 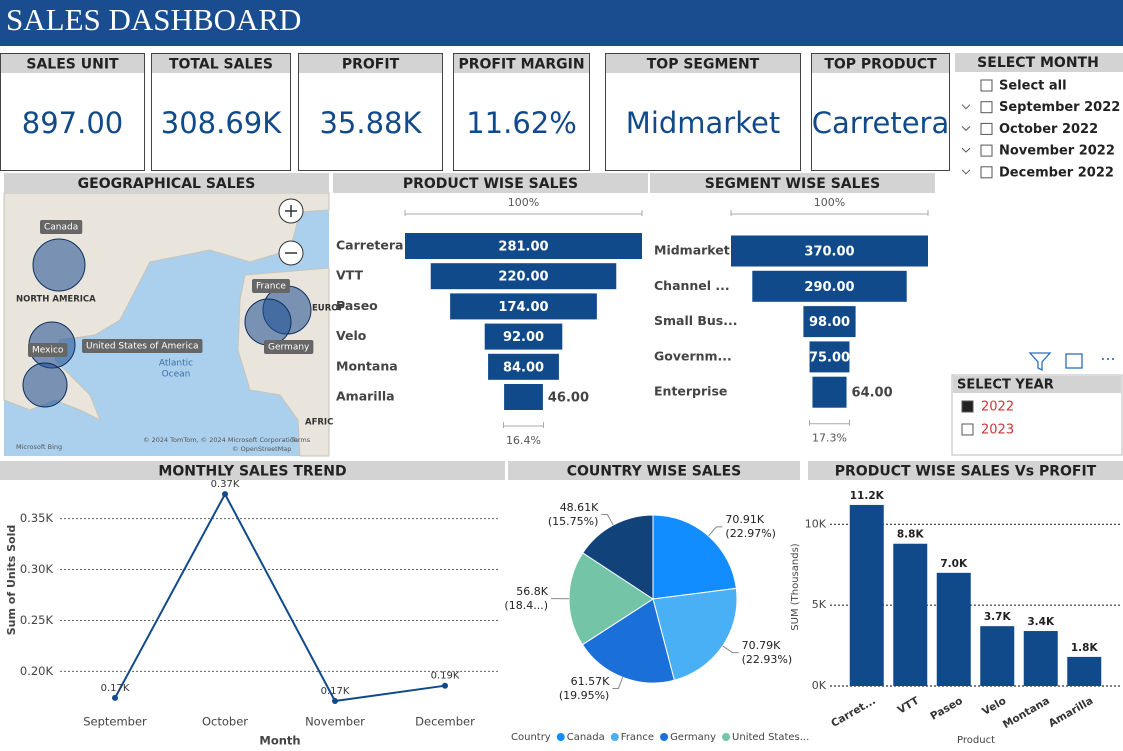 What do you see at coordinates (994, 706) in the screenshot?
I see `x-tick-label: Velo` at bounding box center [994, 706].